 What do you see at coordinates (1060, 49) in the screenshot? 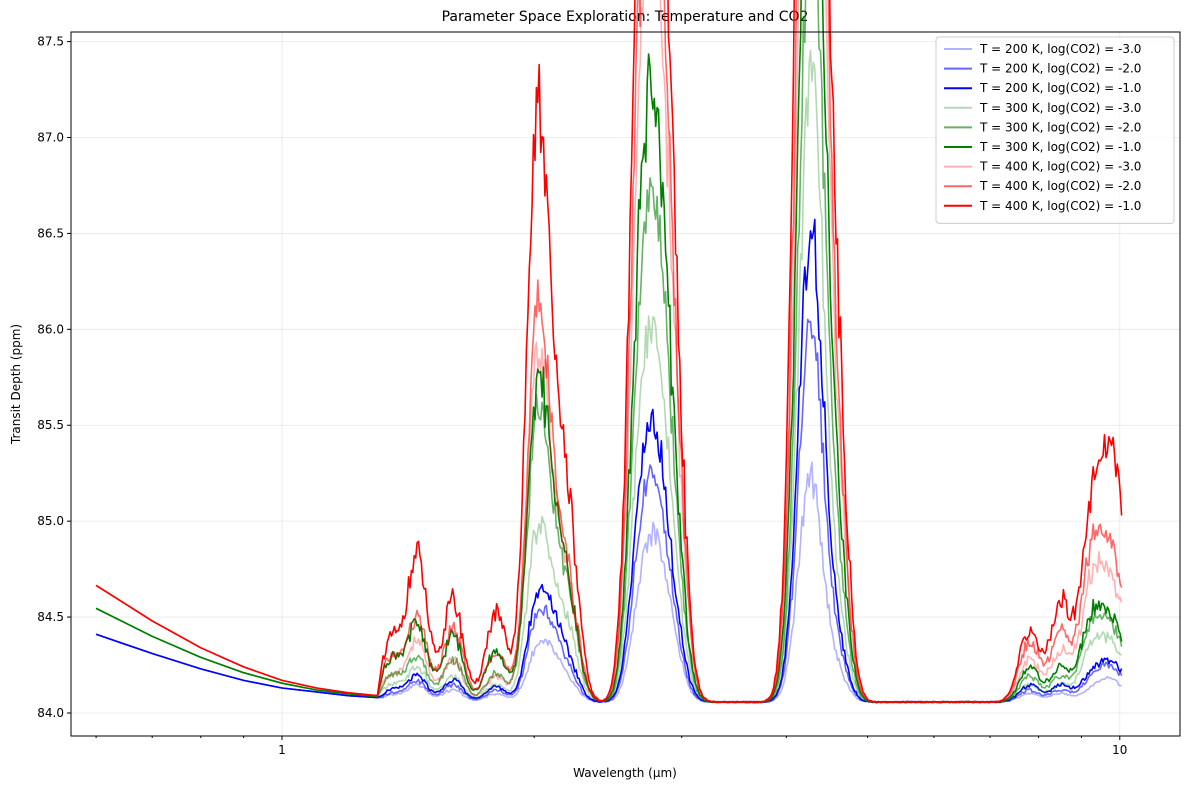
I see `legend-entry: T = 200 K, log(CO2) = -3.0` at bounding box center [1060, 49].